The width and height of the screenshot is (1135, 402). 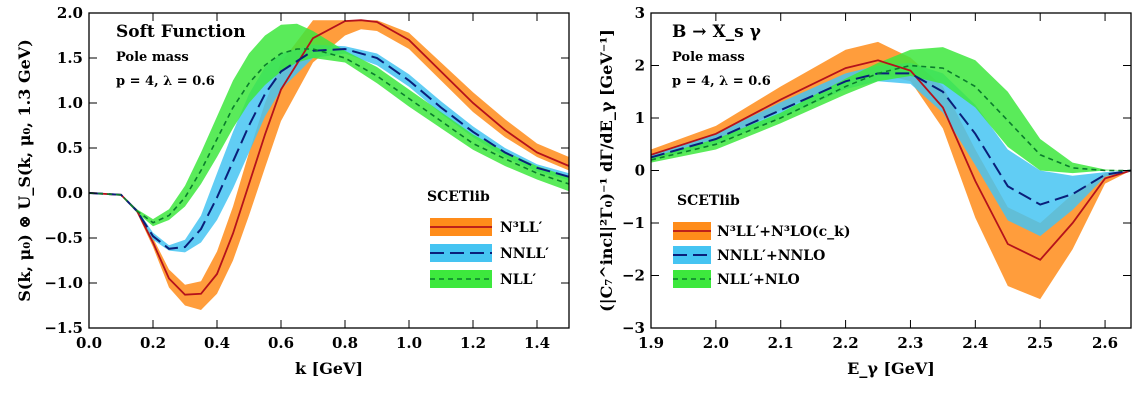 I want to click on y-tick-label: 1.5, so click(x=70, y=58).